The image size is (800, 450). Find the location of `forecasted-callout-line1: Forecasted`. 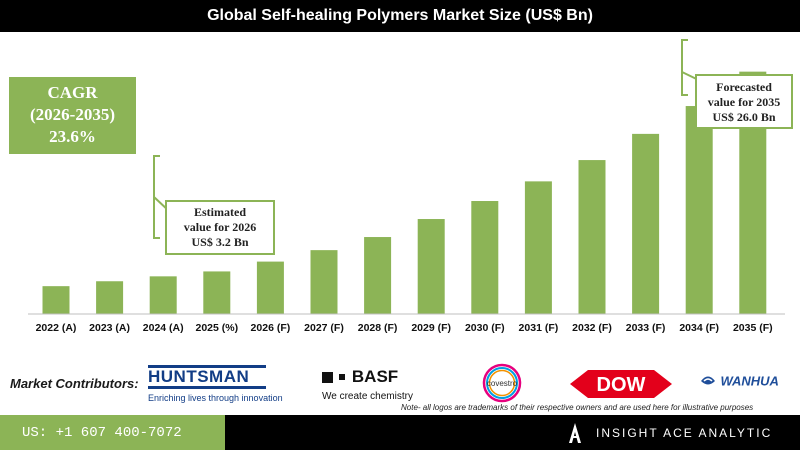

forecasted-callout-line1: Forecasted is located at coordinates (744, 87).